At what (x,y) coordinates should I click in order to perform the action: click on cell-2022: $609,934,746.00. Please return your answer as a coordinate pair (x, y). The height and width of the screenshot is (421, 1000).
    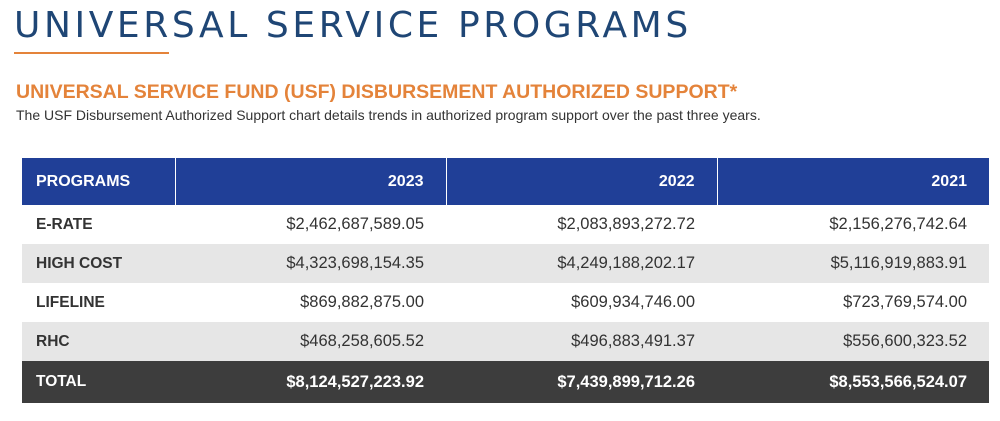
    Looking at the image, I should click on (633, 302).